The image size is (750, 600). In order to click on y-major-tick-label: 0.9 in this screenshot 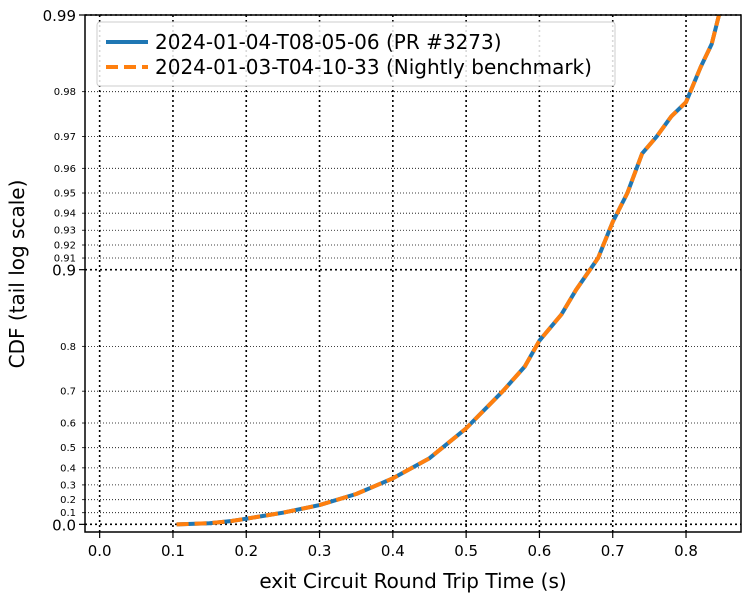, I will do `click(64, 271)`.